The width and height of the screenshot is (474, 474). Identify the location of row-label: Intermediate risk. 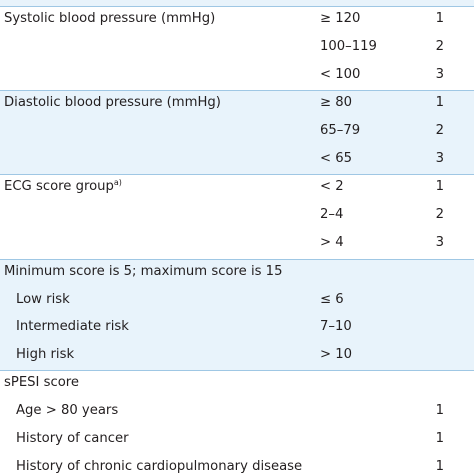
(72, 327).